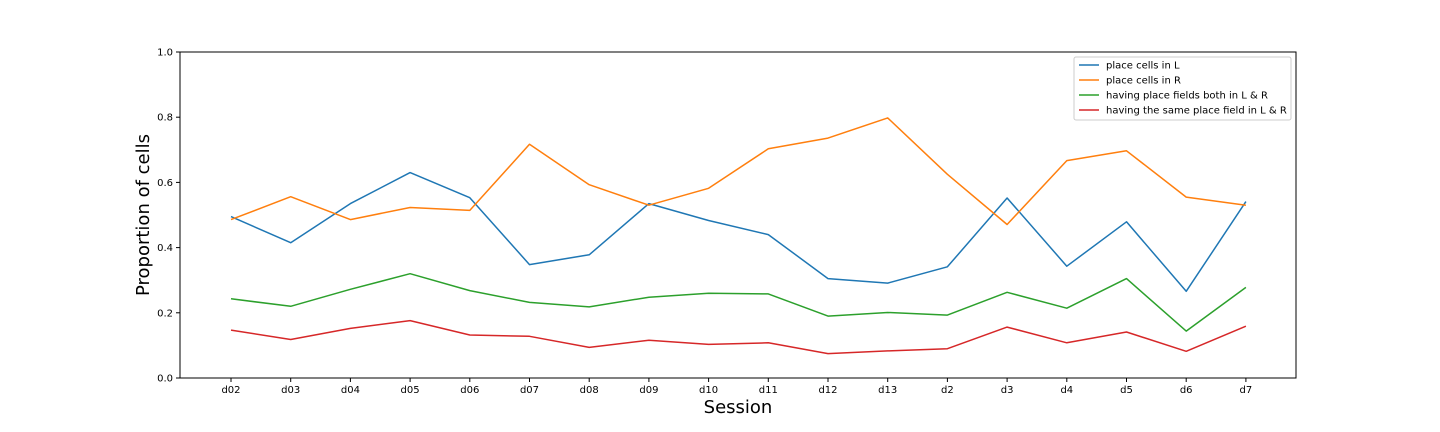 Image resolution: width=1440 pixels, height=432 pixels. Describe the element at coordinates (1126, 390) in the screenshot. I see `x-tick-label: d5` at that location.